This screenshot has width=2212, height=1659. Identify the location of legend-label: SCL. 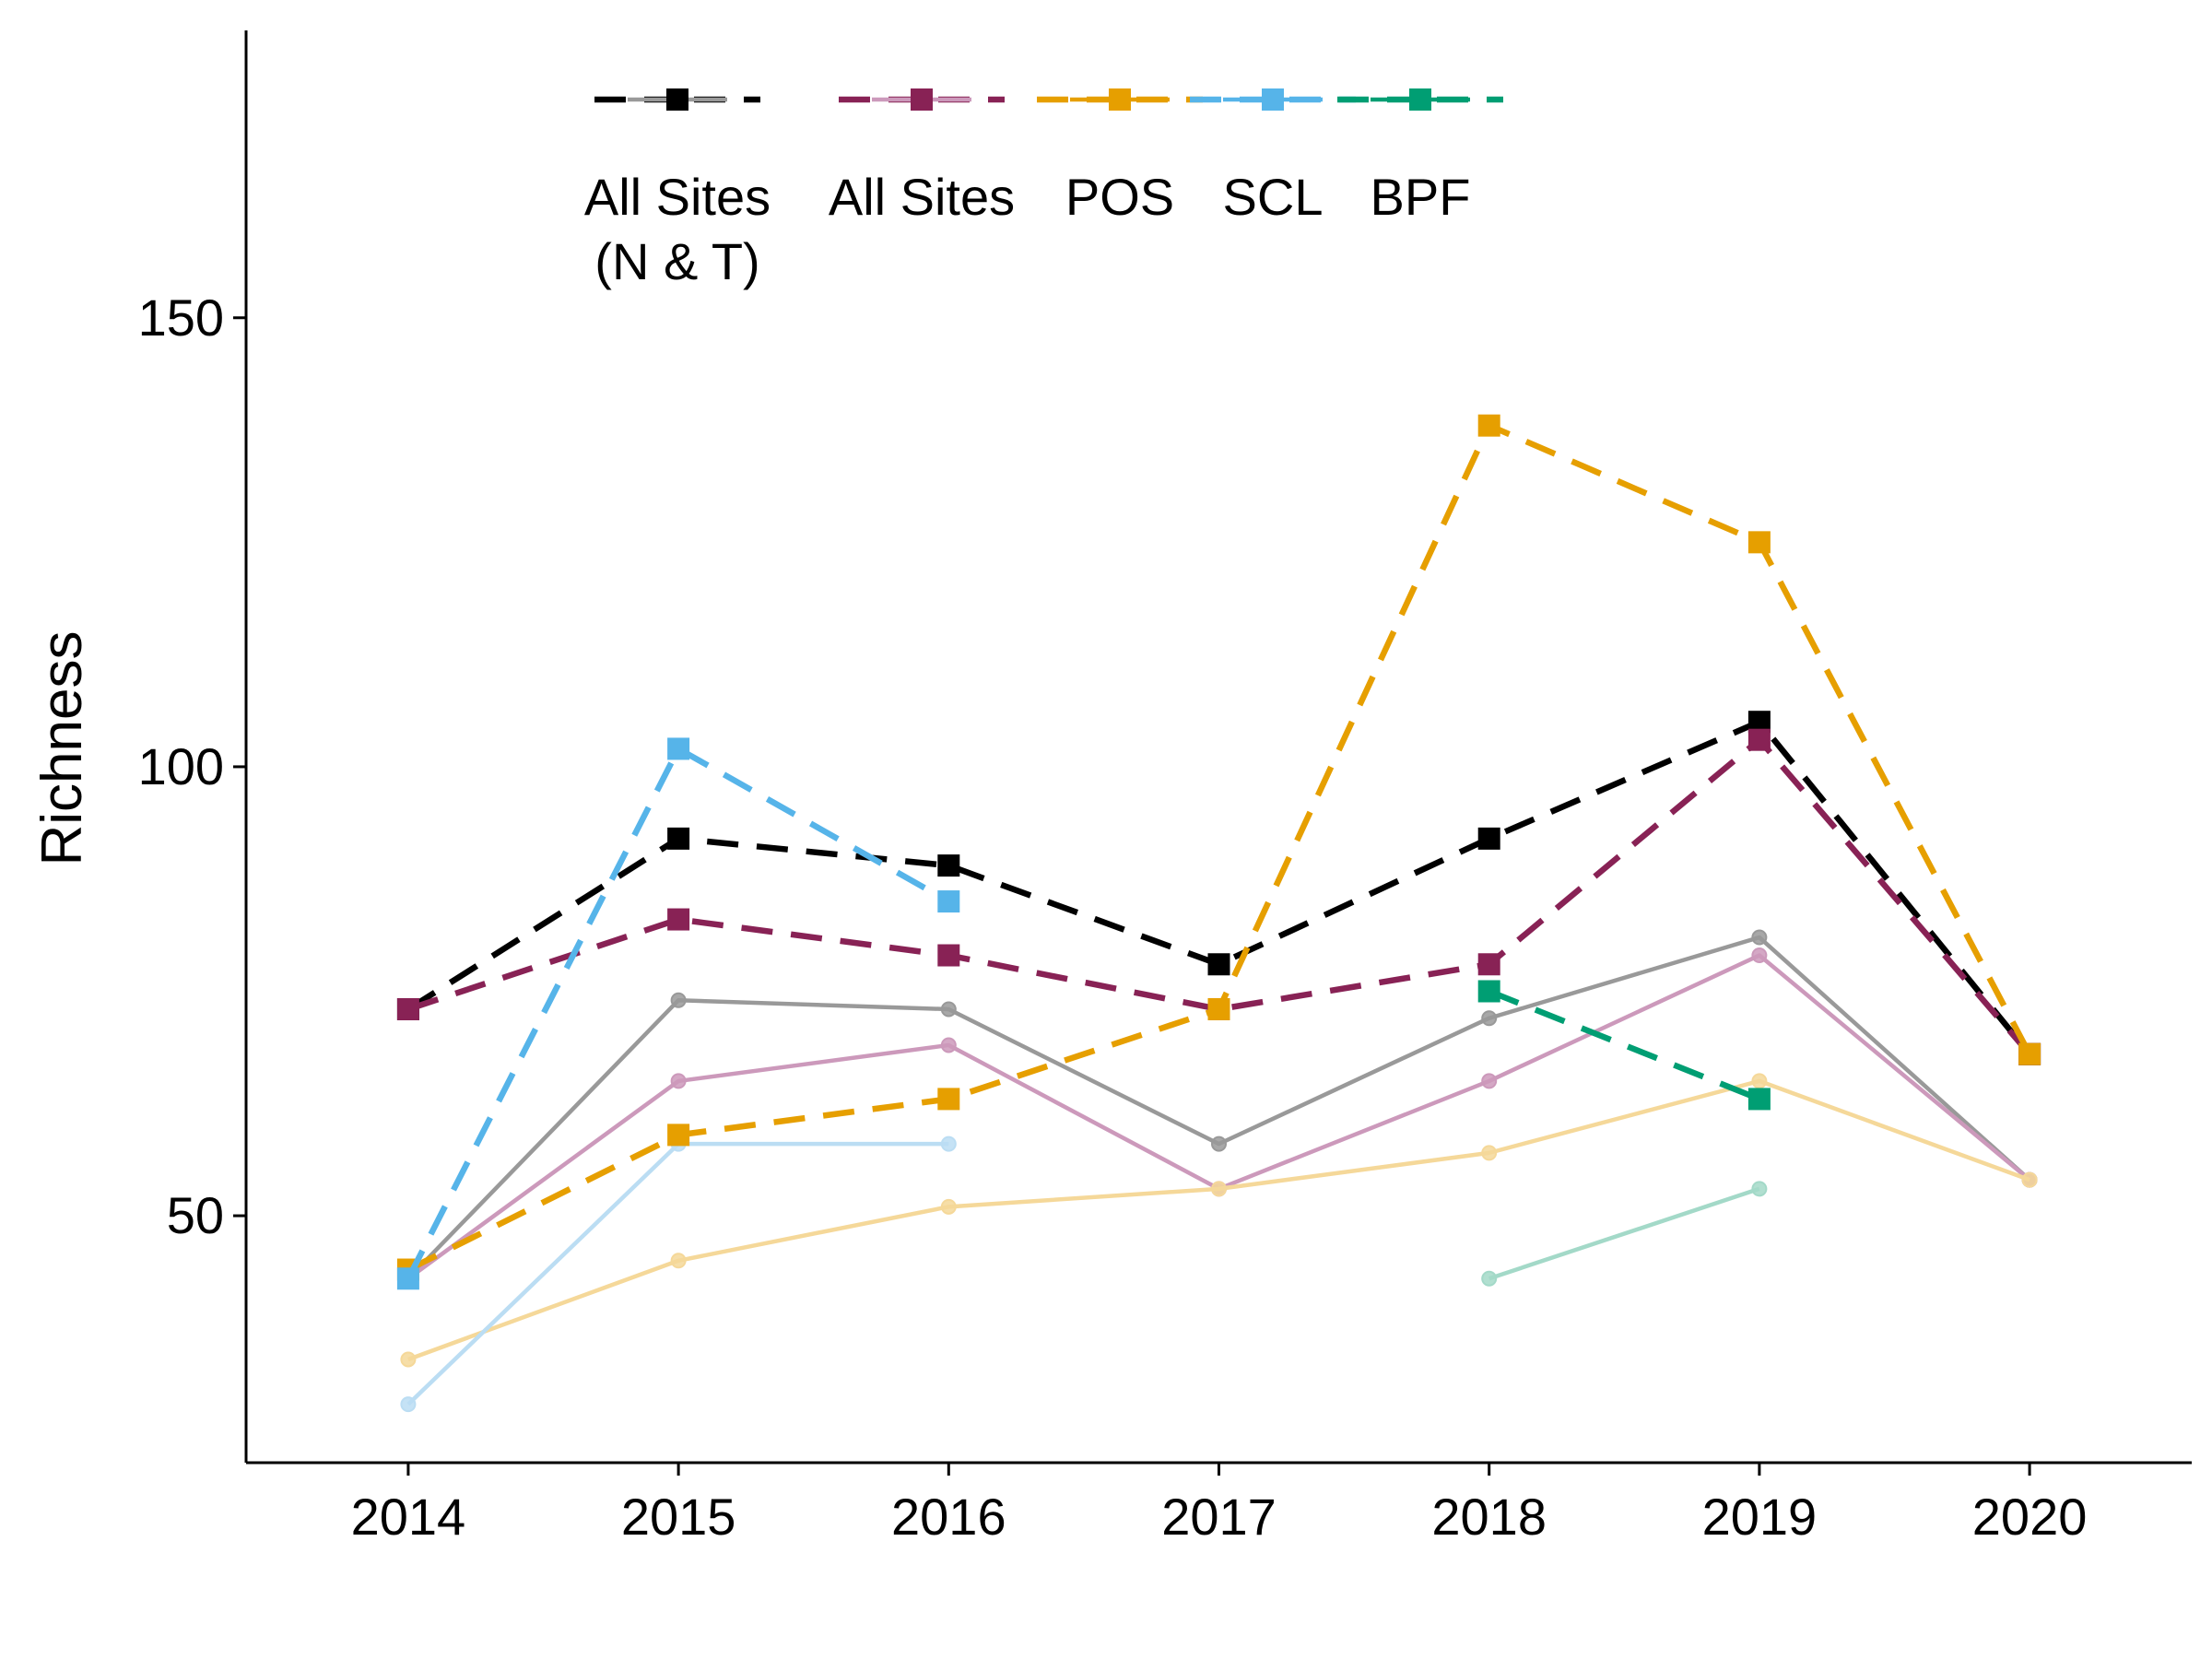
(1273, 197).